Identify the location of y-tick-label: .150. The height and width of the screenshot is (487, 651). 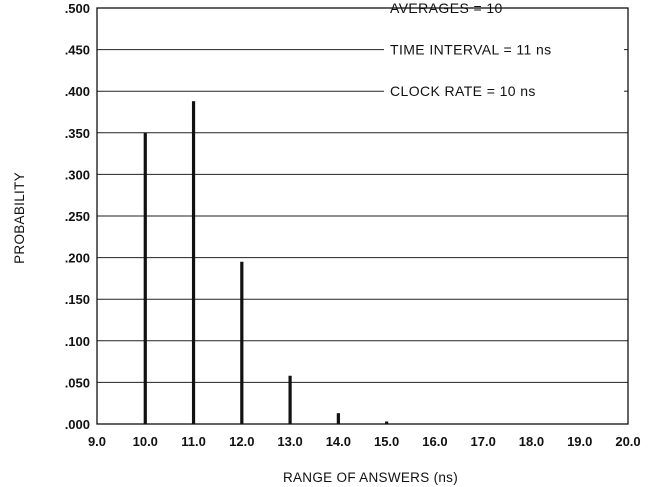
(77, 299).